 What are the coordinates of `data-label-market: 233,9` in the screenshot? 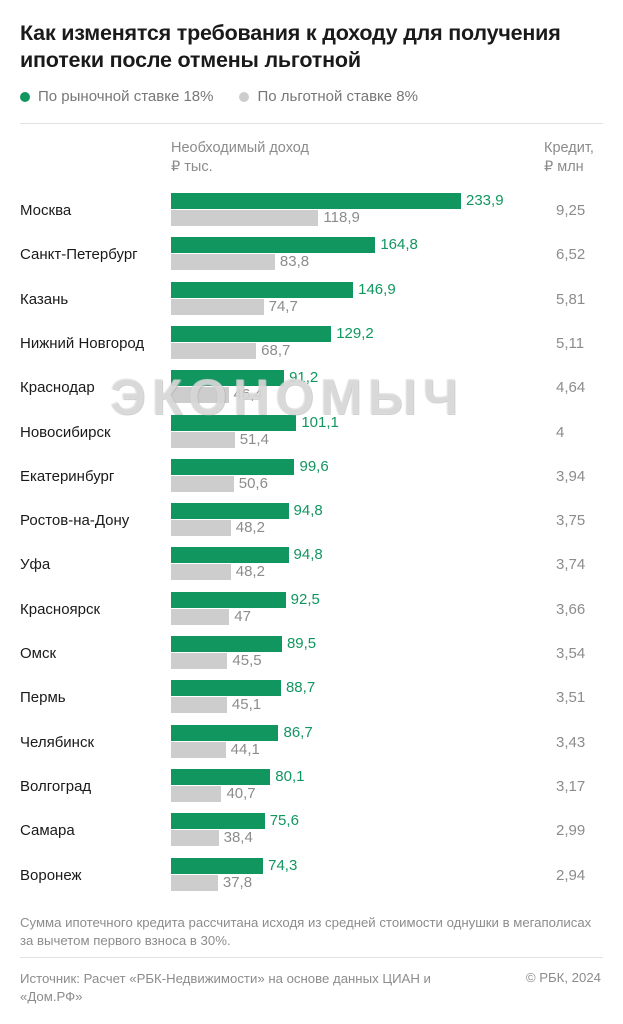 It's located at (485, 200).